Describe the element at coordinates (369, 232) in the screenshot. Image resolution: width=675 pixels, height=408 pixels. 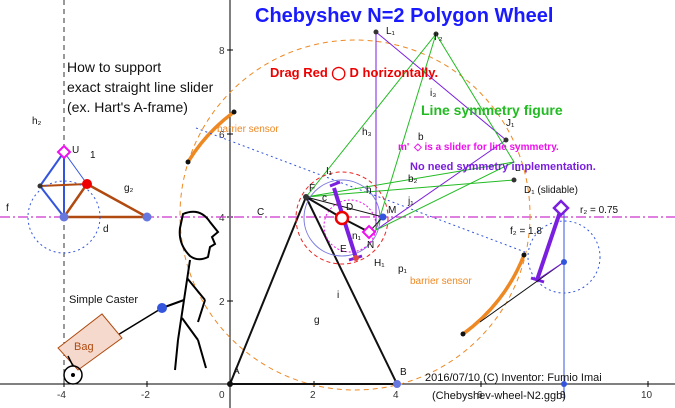
I see `symmetry-slider-diamond` at that location.